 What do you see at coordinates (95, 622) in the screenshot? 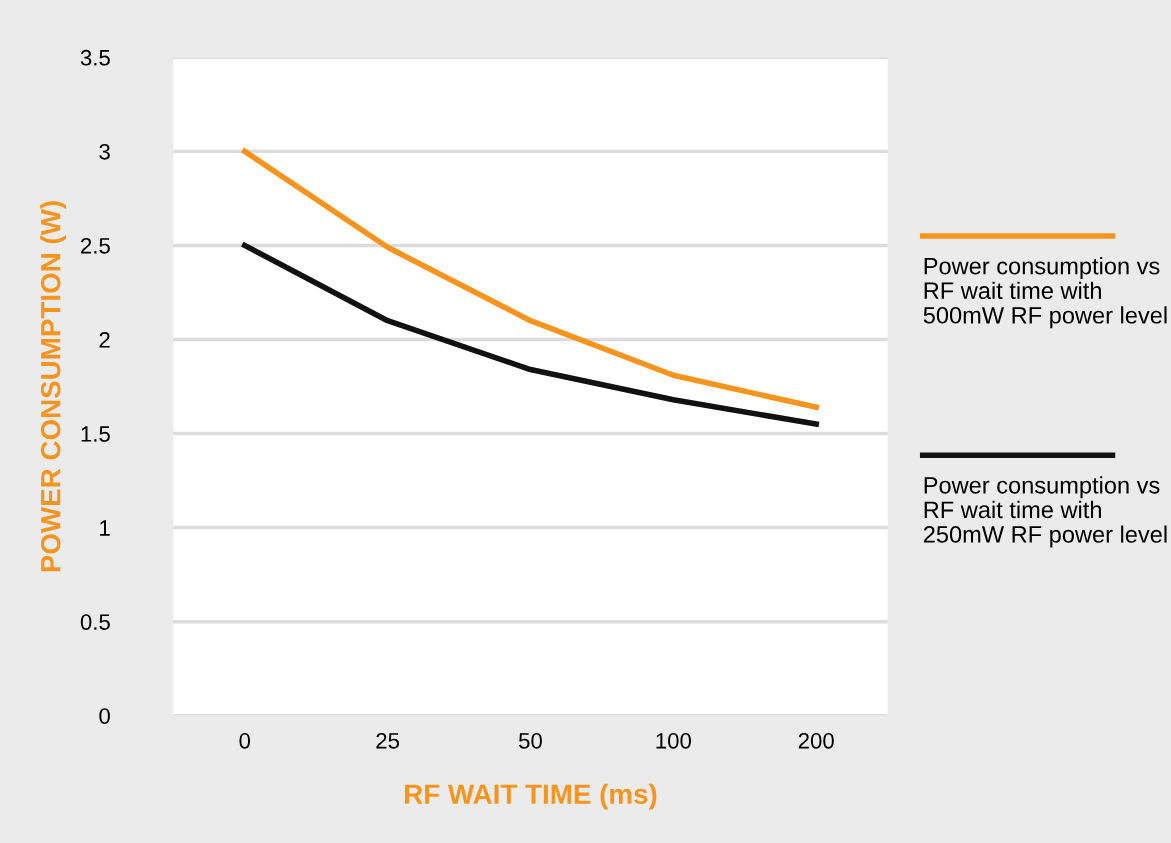
I see `y-tick-label: 0.5` at bounding box center [95, 622].